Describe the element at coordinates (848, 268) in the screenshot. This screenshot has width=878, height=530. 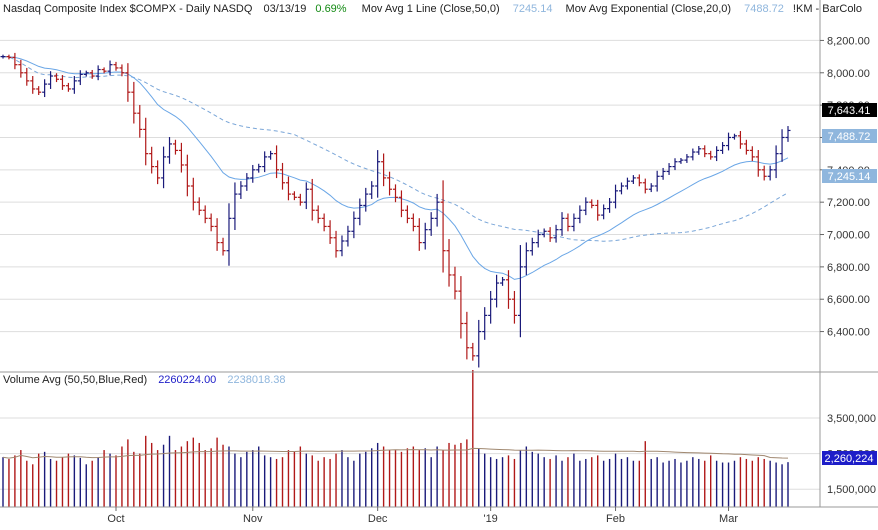
I see `price-tick-label: 6,800.00` at that location.